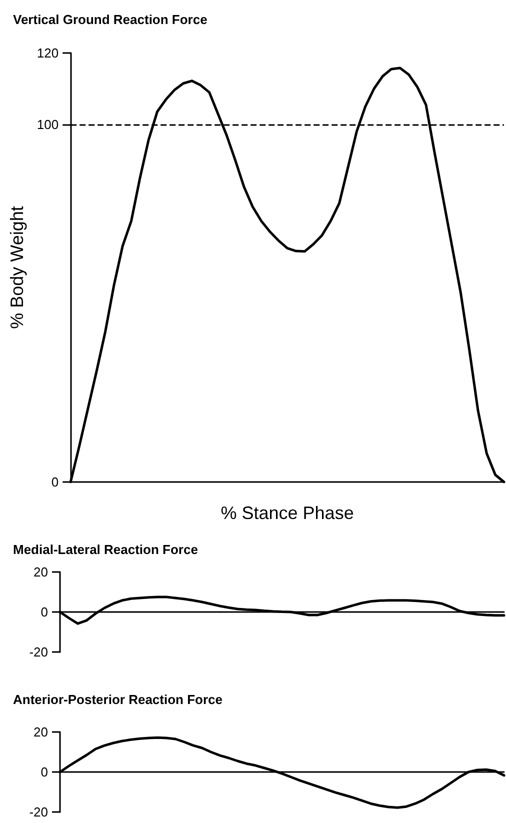 This screenshot has width=506, height=823. Describe the element at coordinates (287, 513) in the screenshot. I see `x-axis-title: % Stance Phase` at that location.